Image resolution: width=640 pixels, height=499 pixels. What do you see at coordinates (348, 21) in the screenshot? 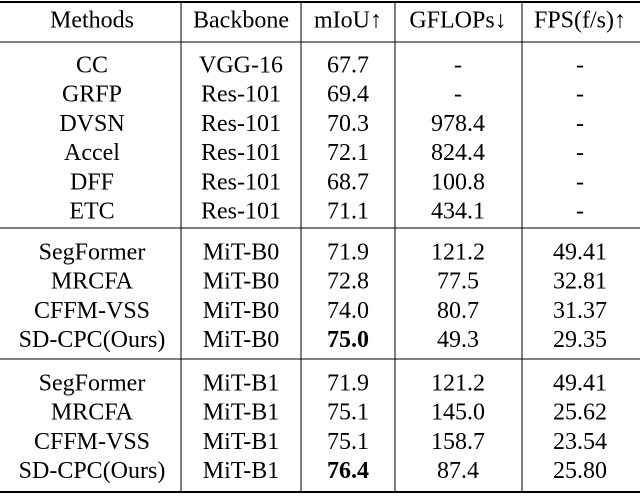
I see `header-cell: mIoU↑` at bounding box center [348, 21].